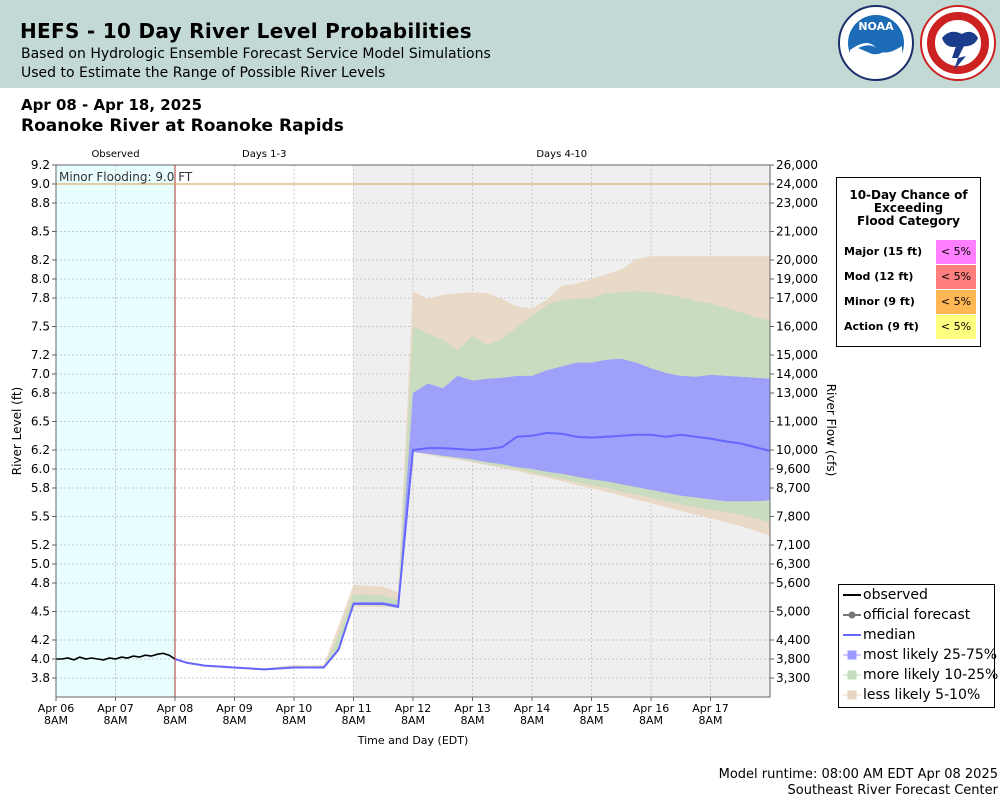 The height and width of the screenshot is (800, 1000). I want to click on x-tick-day: Apr 11, so click(353, 708).